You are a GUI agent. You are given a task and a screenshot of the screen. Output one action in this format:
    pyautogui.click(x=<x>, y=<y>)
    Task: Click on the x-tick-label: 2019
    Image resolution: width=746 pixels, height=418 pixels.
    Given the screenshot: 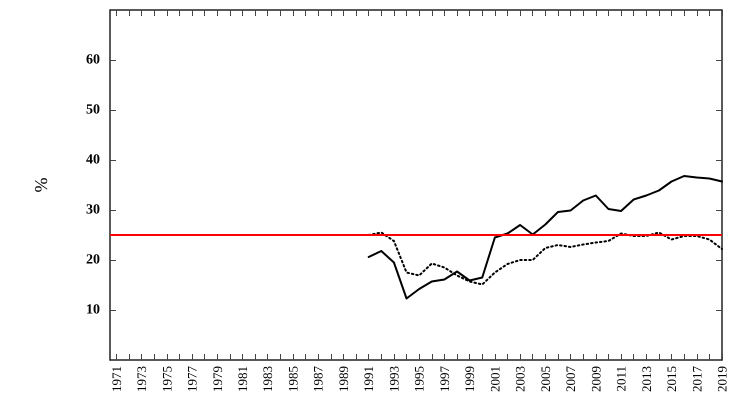 What is the action you would take?
    pyautogui.click(x=722, y=379)
    